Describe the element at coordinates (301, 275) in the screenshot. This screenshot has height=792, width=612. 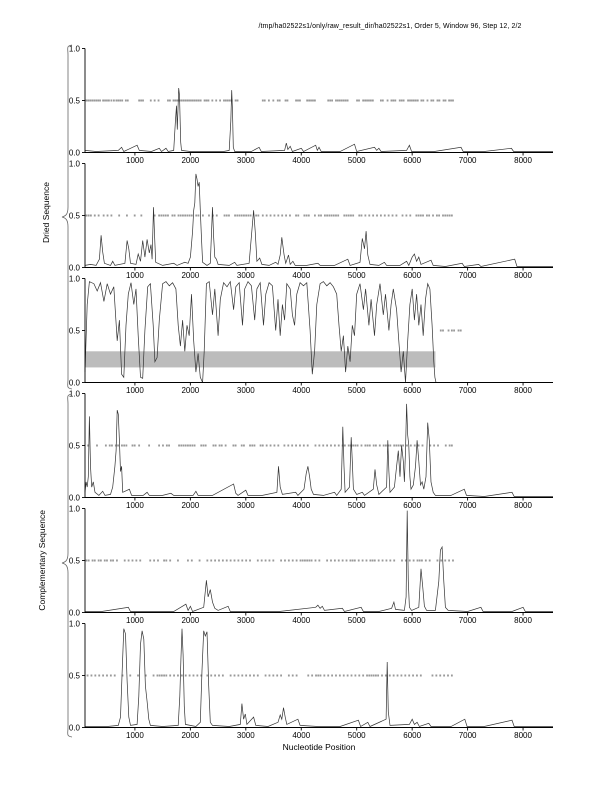
I see `panel-2-xtick-4000: 4000` at that location.